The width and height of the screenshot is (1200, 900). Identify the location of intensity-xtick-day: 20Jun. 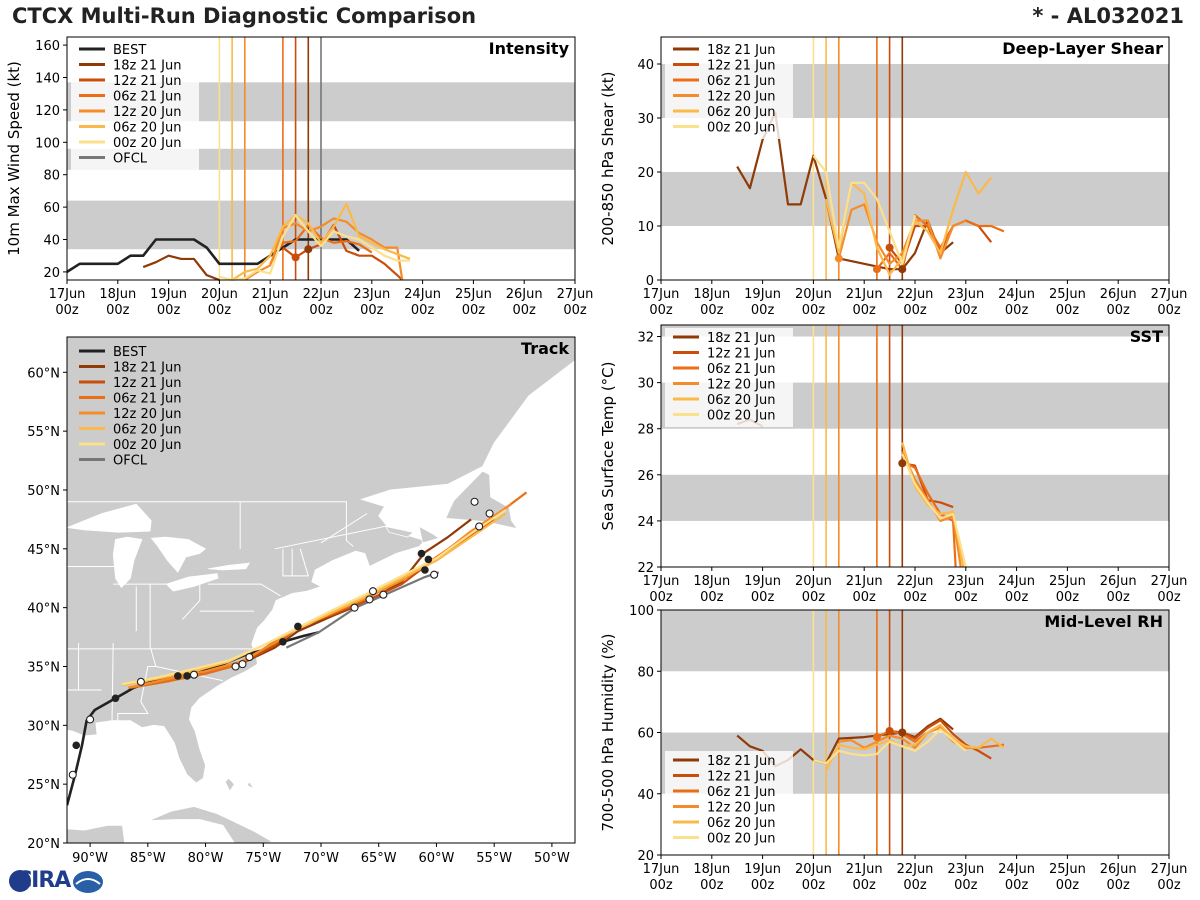
(219, 294).